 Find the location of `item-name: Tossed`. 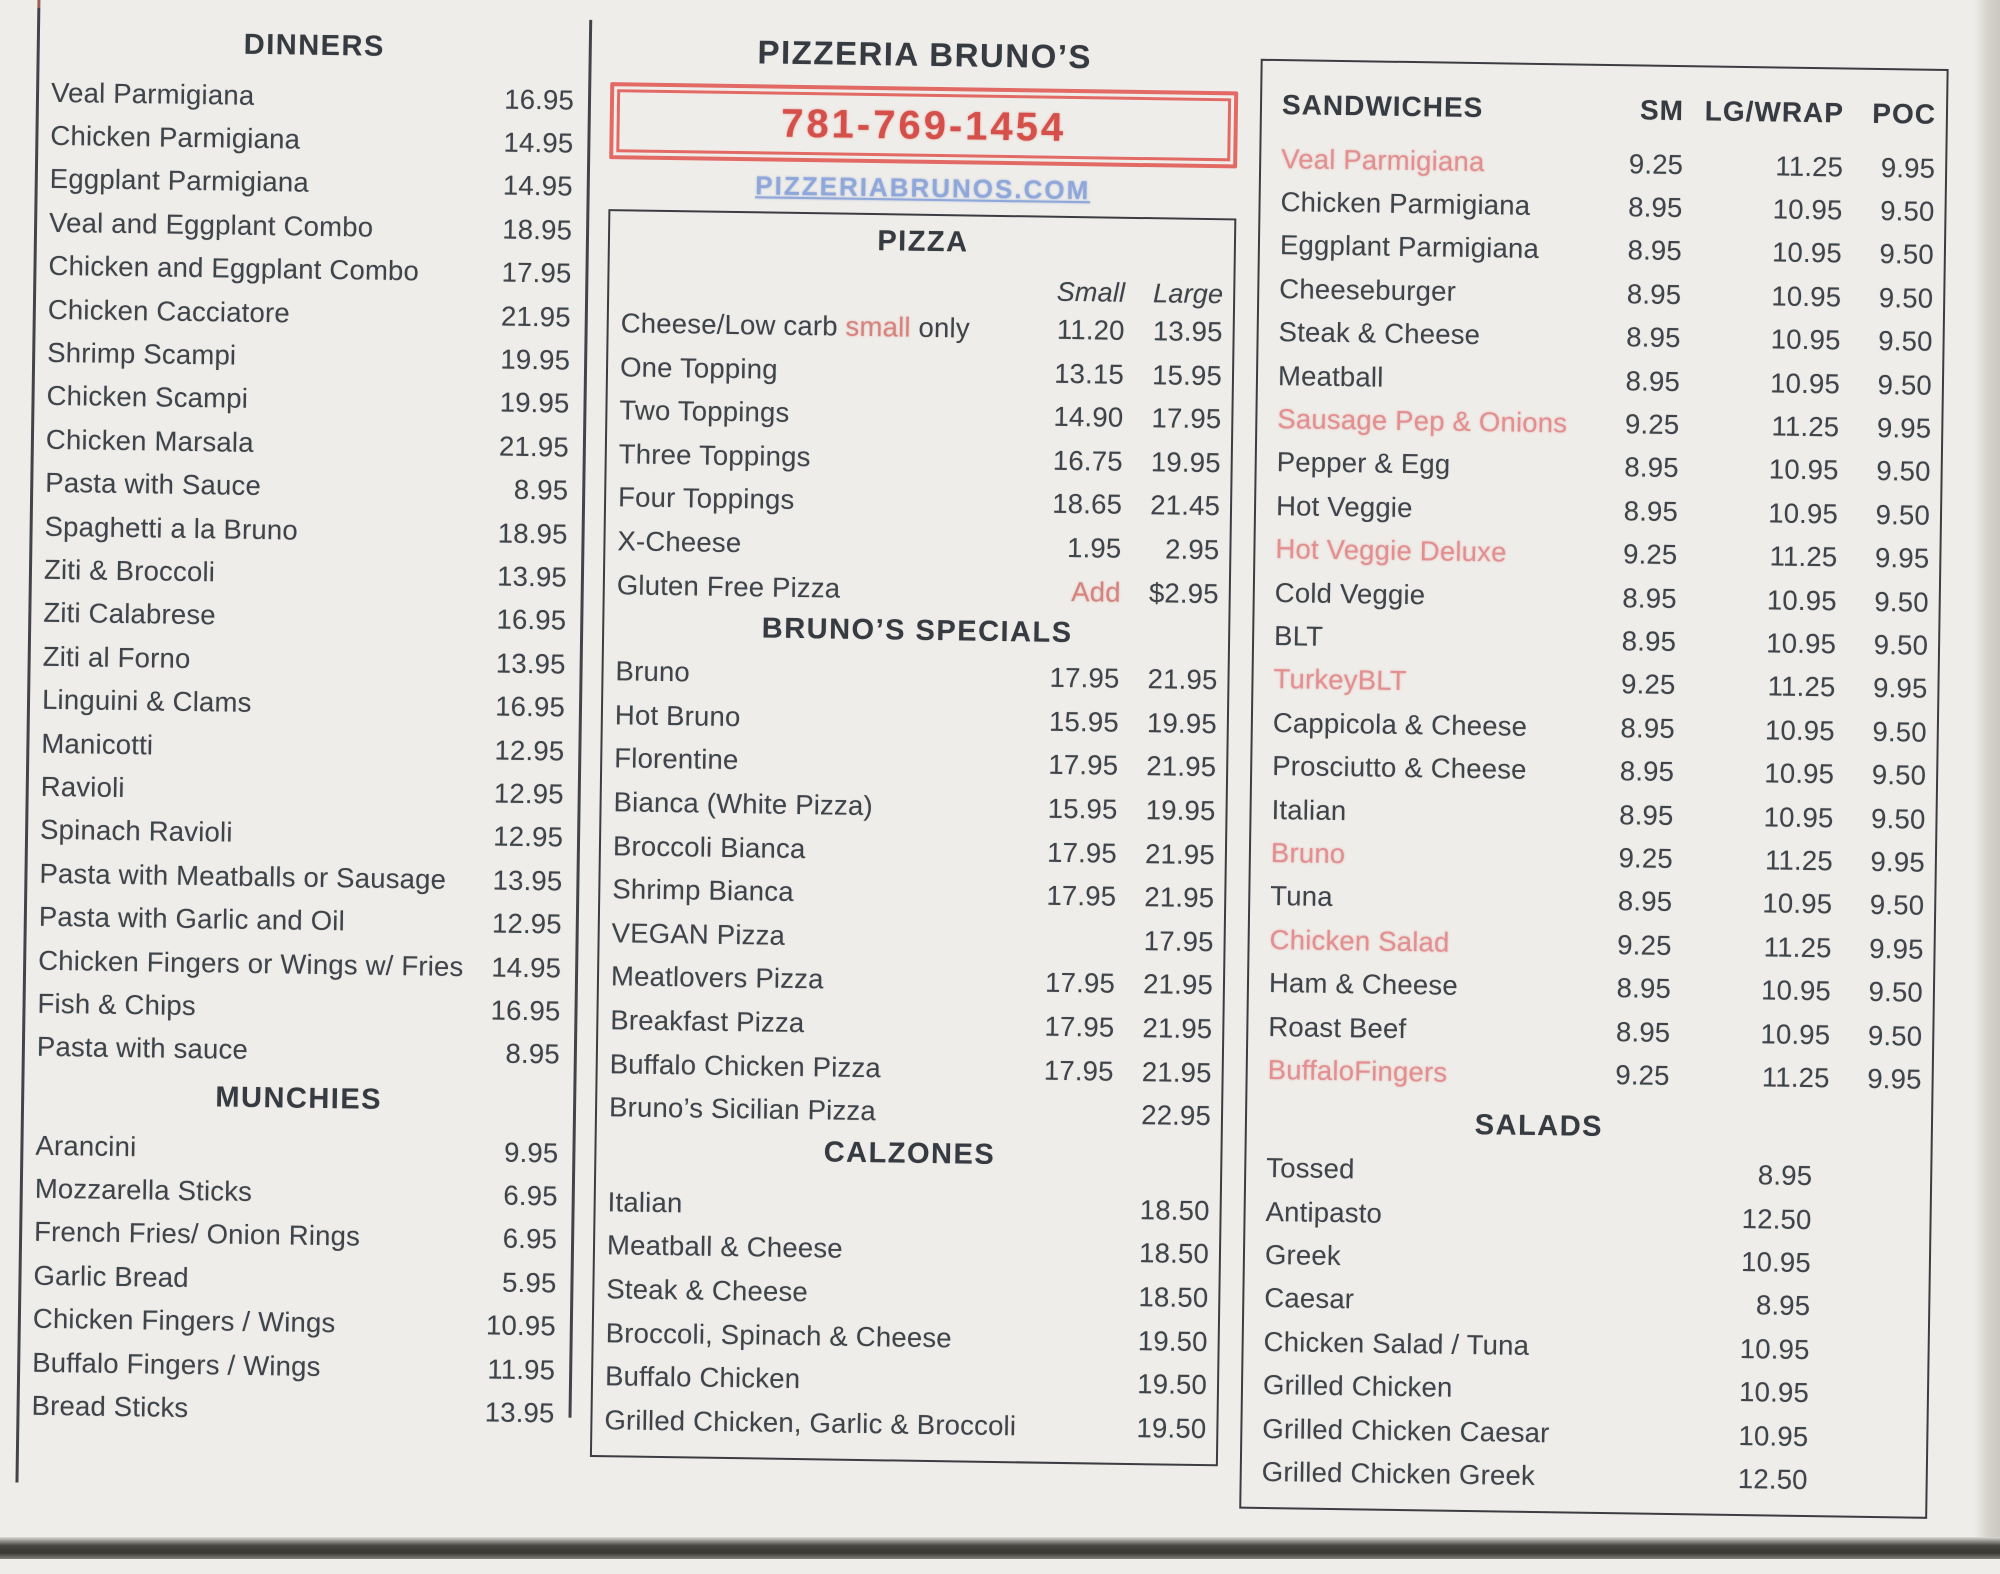

item-name: Tossed is located at coordinates (1464, 1171).